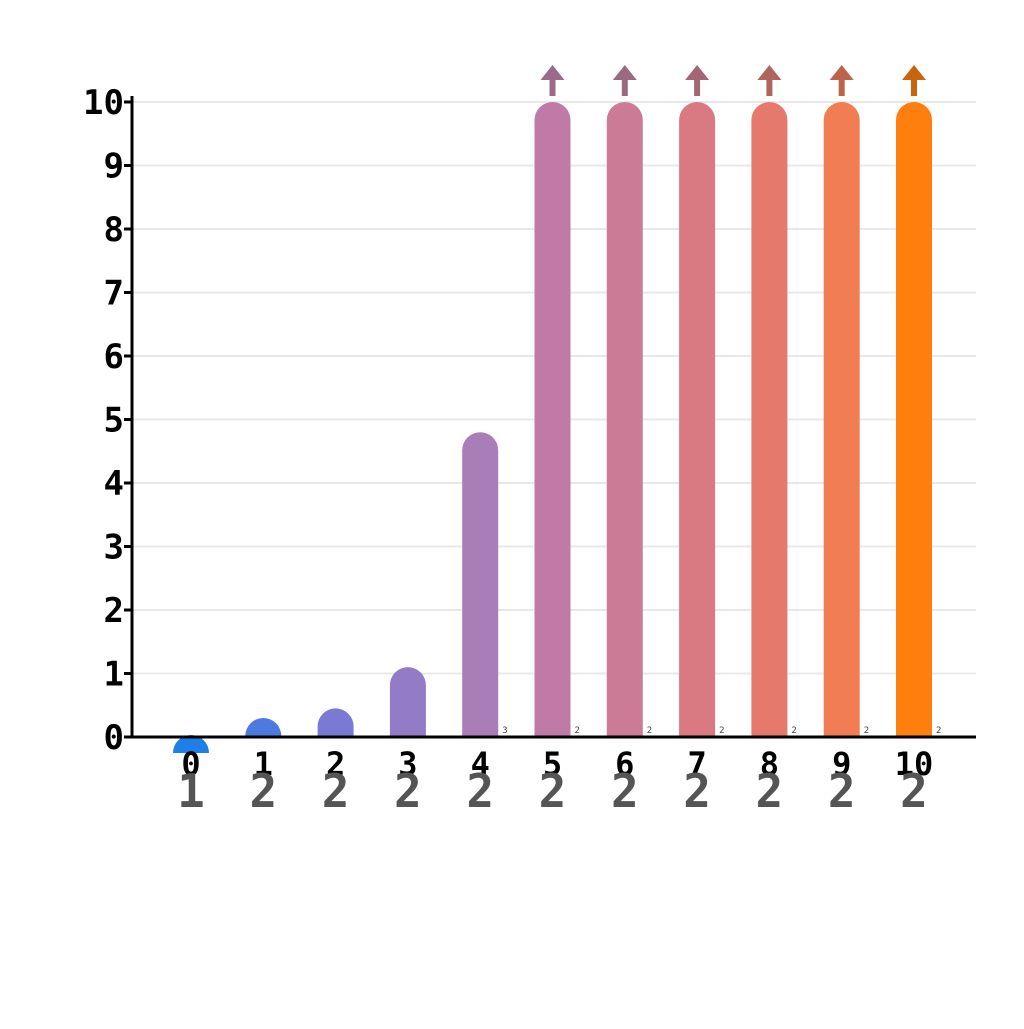 This screenshot has width=1024, height=1029. What do you see at coordinates (407, 764) in the screenshot?
I see `x-tick-label: 3` at bounding box center [407, 764].